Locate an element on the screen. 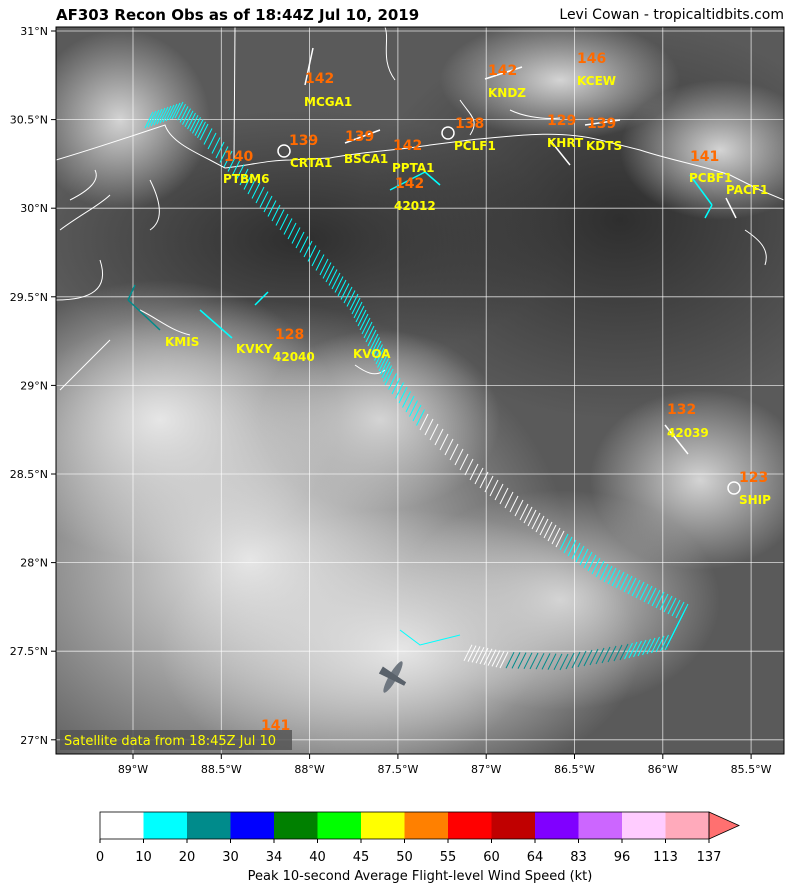  lon-tick-label: 88°W is located at coordinates (309, 769).